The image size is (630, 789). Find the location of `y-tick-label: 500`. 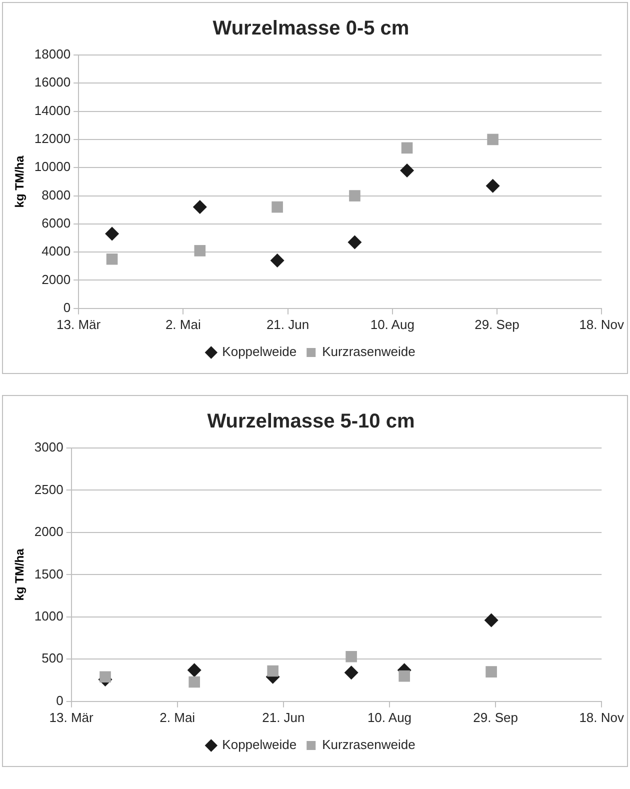

y-tick-label: 500 is located at coordinates (53, 658).